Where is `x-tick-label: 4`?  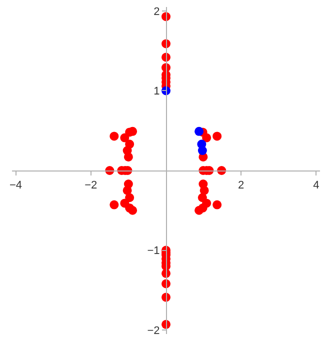 x-tick-label: 4 is located at coordinates (316, 186).